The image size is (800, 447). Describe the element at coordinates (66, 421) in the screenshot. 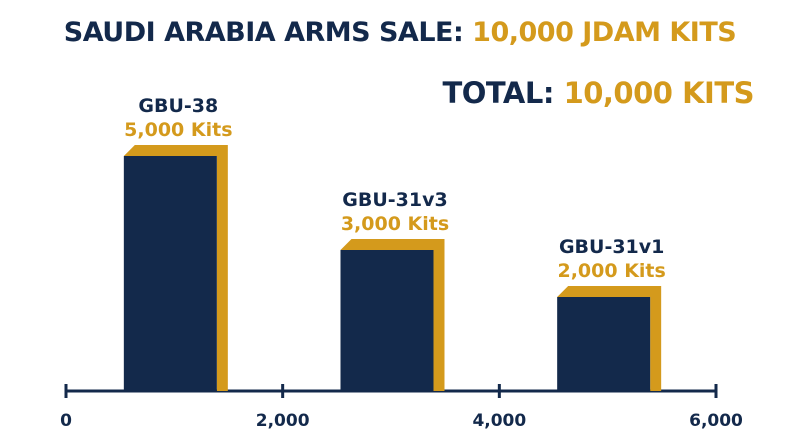

I see `x-tick-label: 0` at that location.